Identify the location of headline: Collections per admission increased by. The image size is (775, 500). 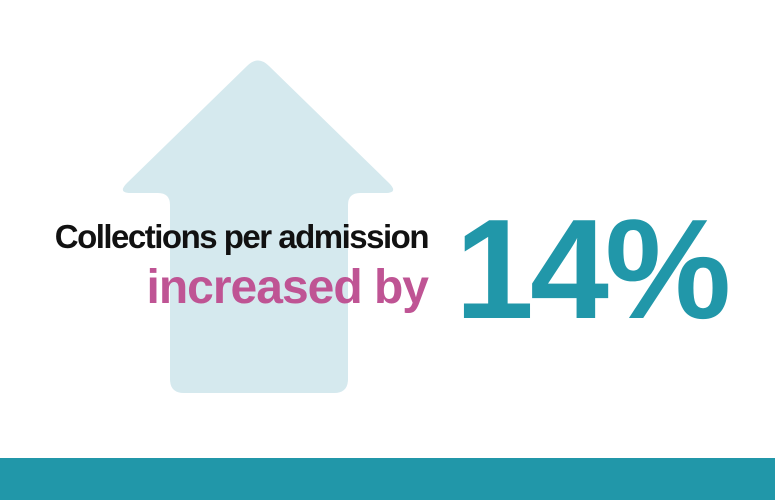
(242, 266).